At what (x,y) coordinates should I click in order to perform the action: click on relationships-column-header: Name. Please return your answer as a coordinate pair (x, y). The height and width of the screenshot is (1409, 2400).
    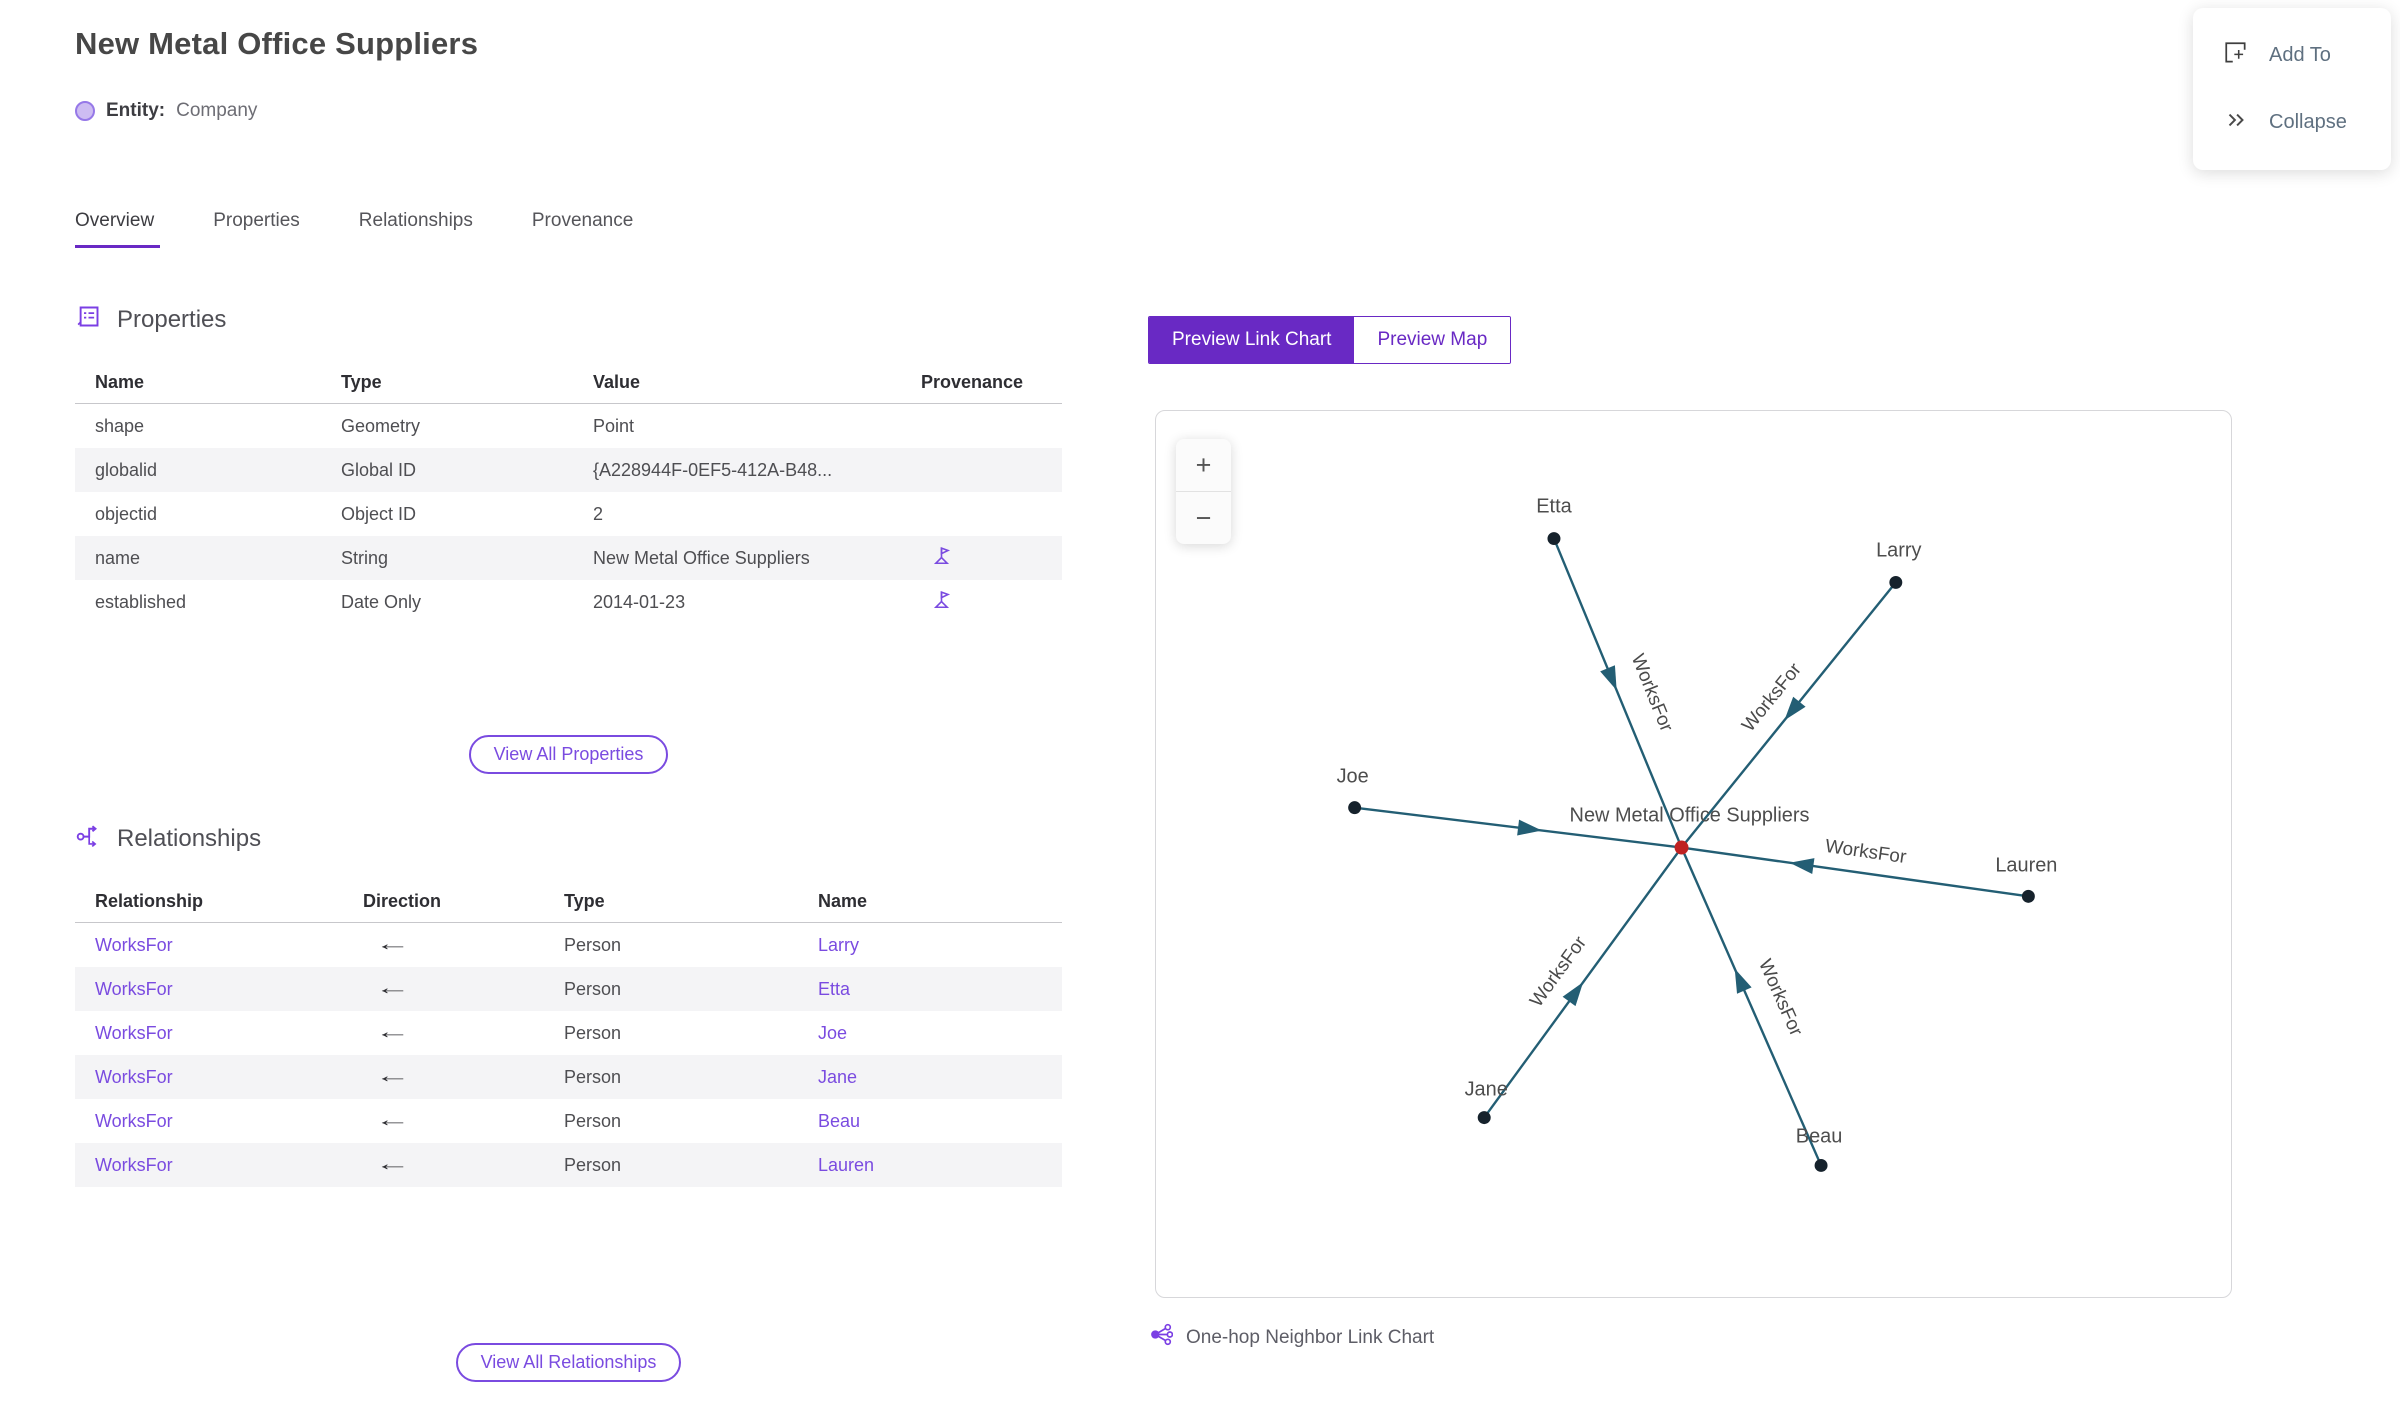
    Looking at the image, I should click on (843, 900).